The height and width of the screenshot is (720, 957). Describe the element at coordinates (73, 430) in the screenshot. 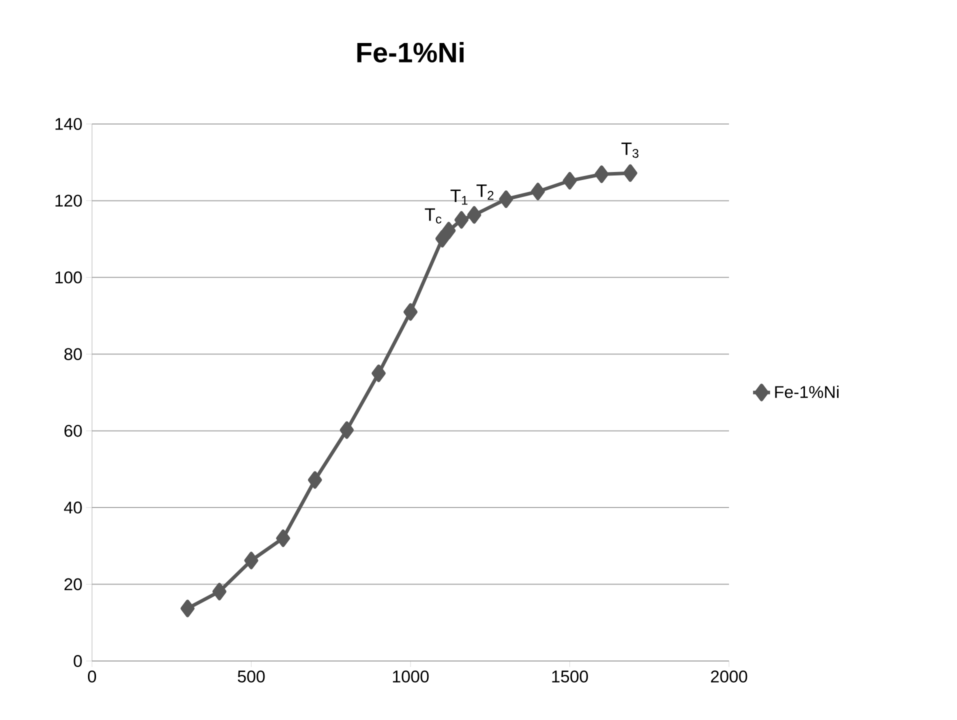

I see `y-tick-label: 60` at that location.